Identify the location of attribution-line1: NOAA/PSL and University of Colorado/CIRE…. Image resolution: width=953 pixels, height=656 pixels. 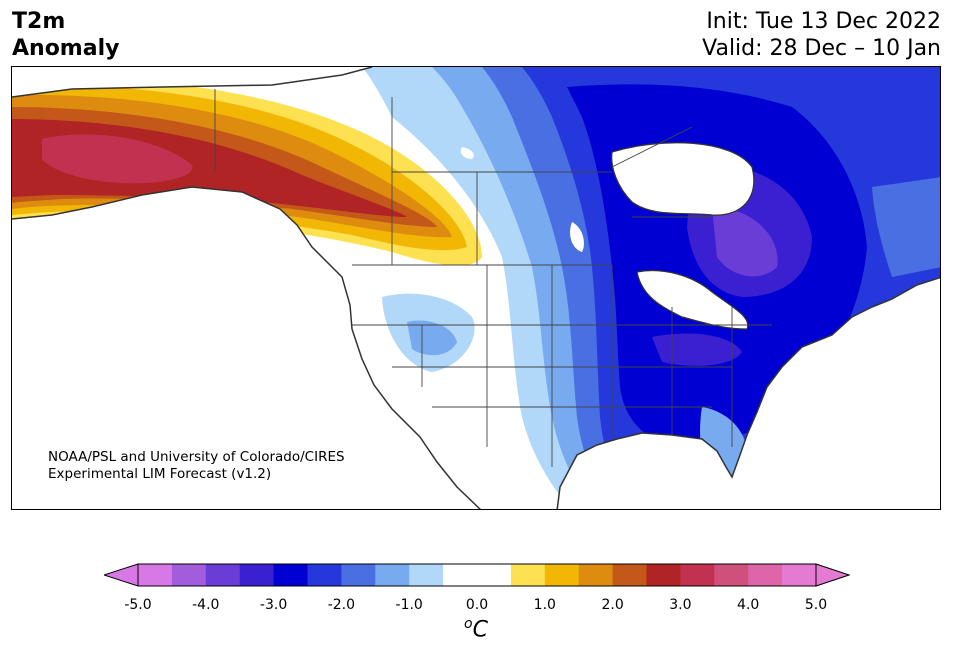
(196, 457).